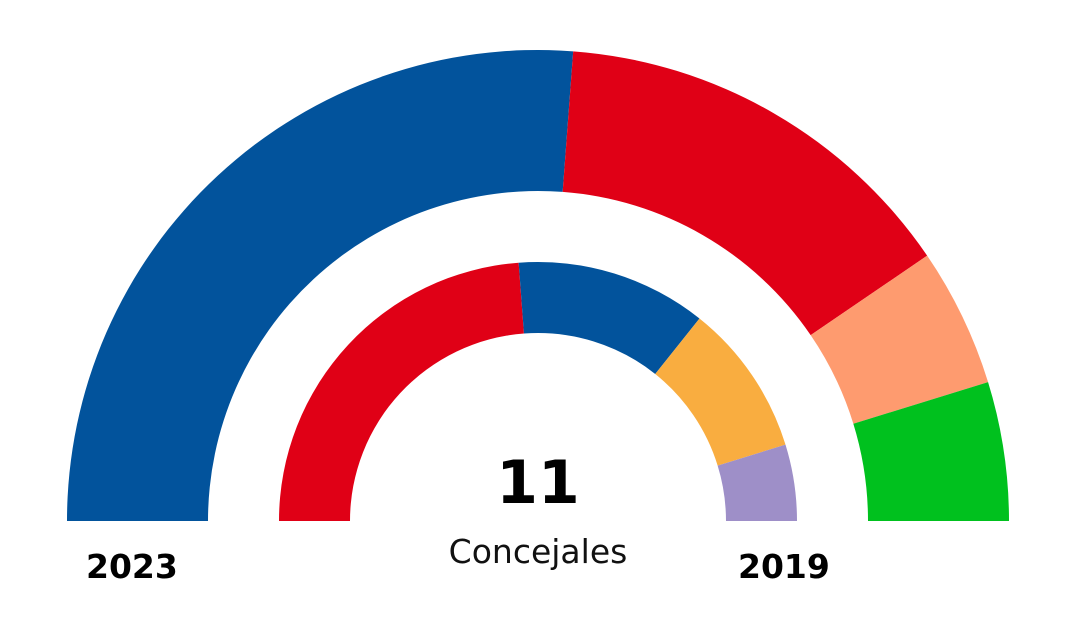 The image size is (1080, 636). I want to click on seat-total-value: 11, so click(538, 483).